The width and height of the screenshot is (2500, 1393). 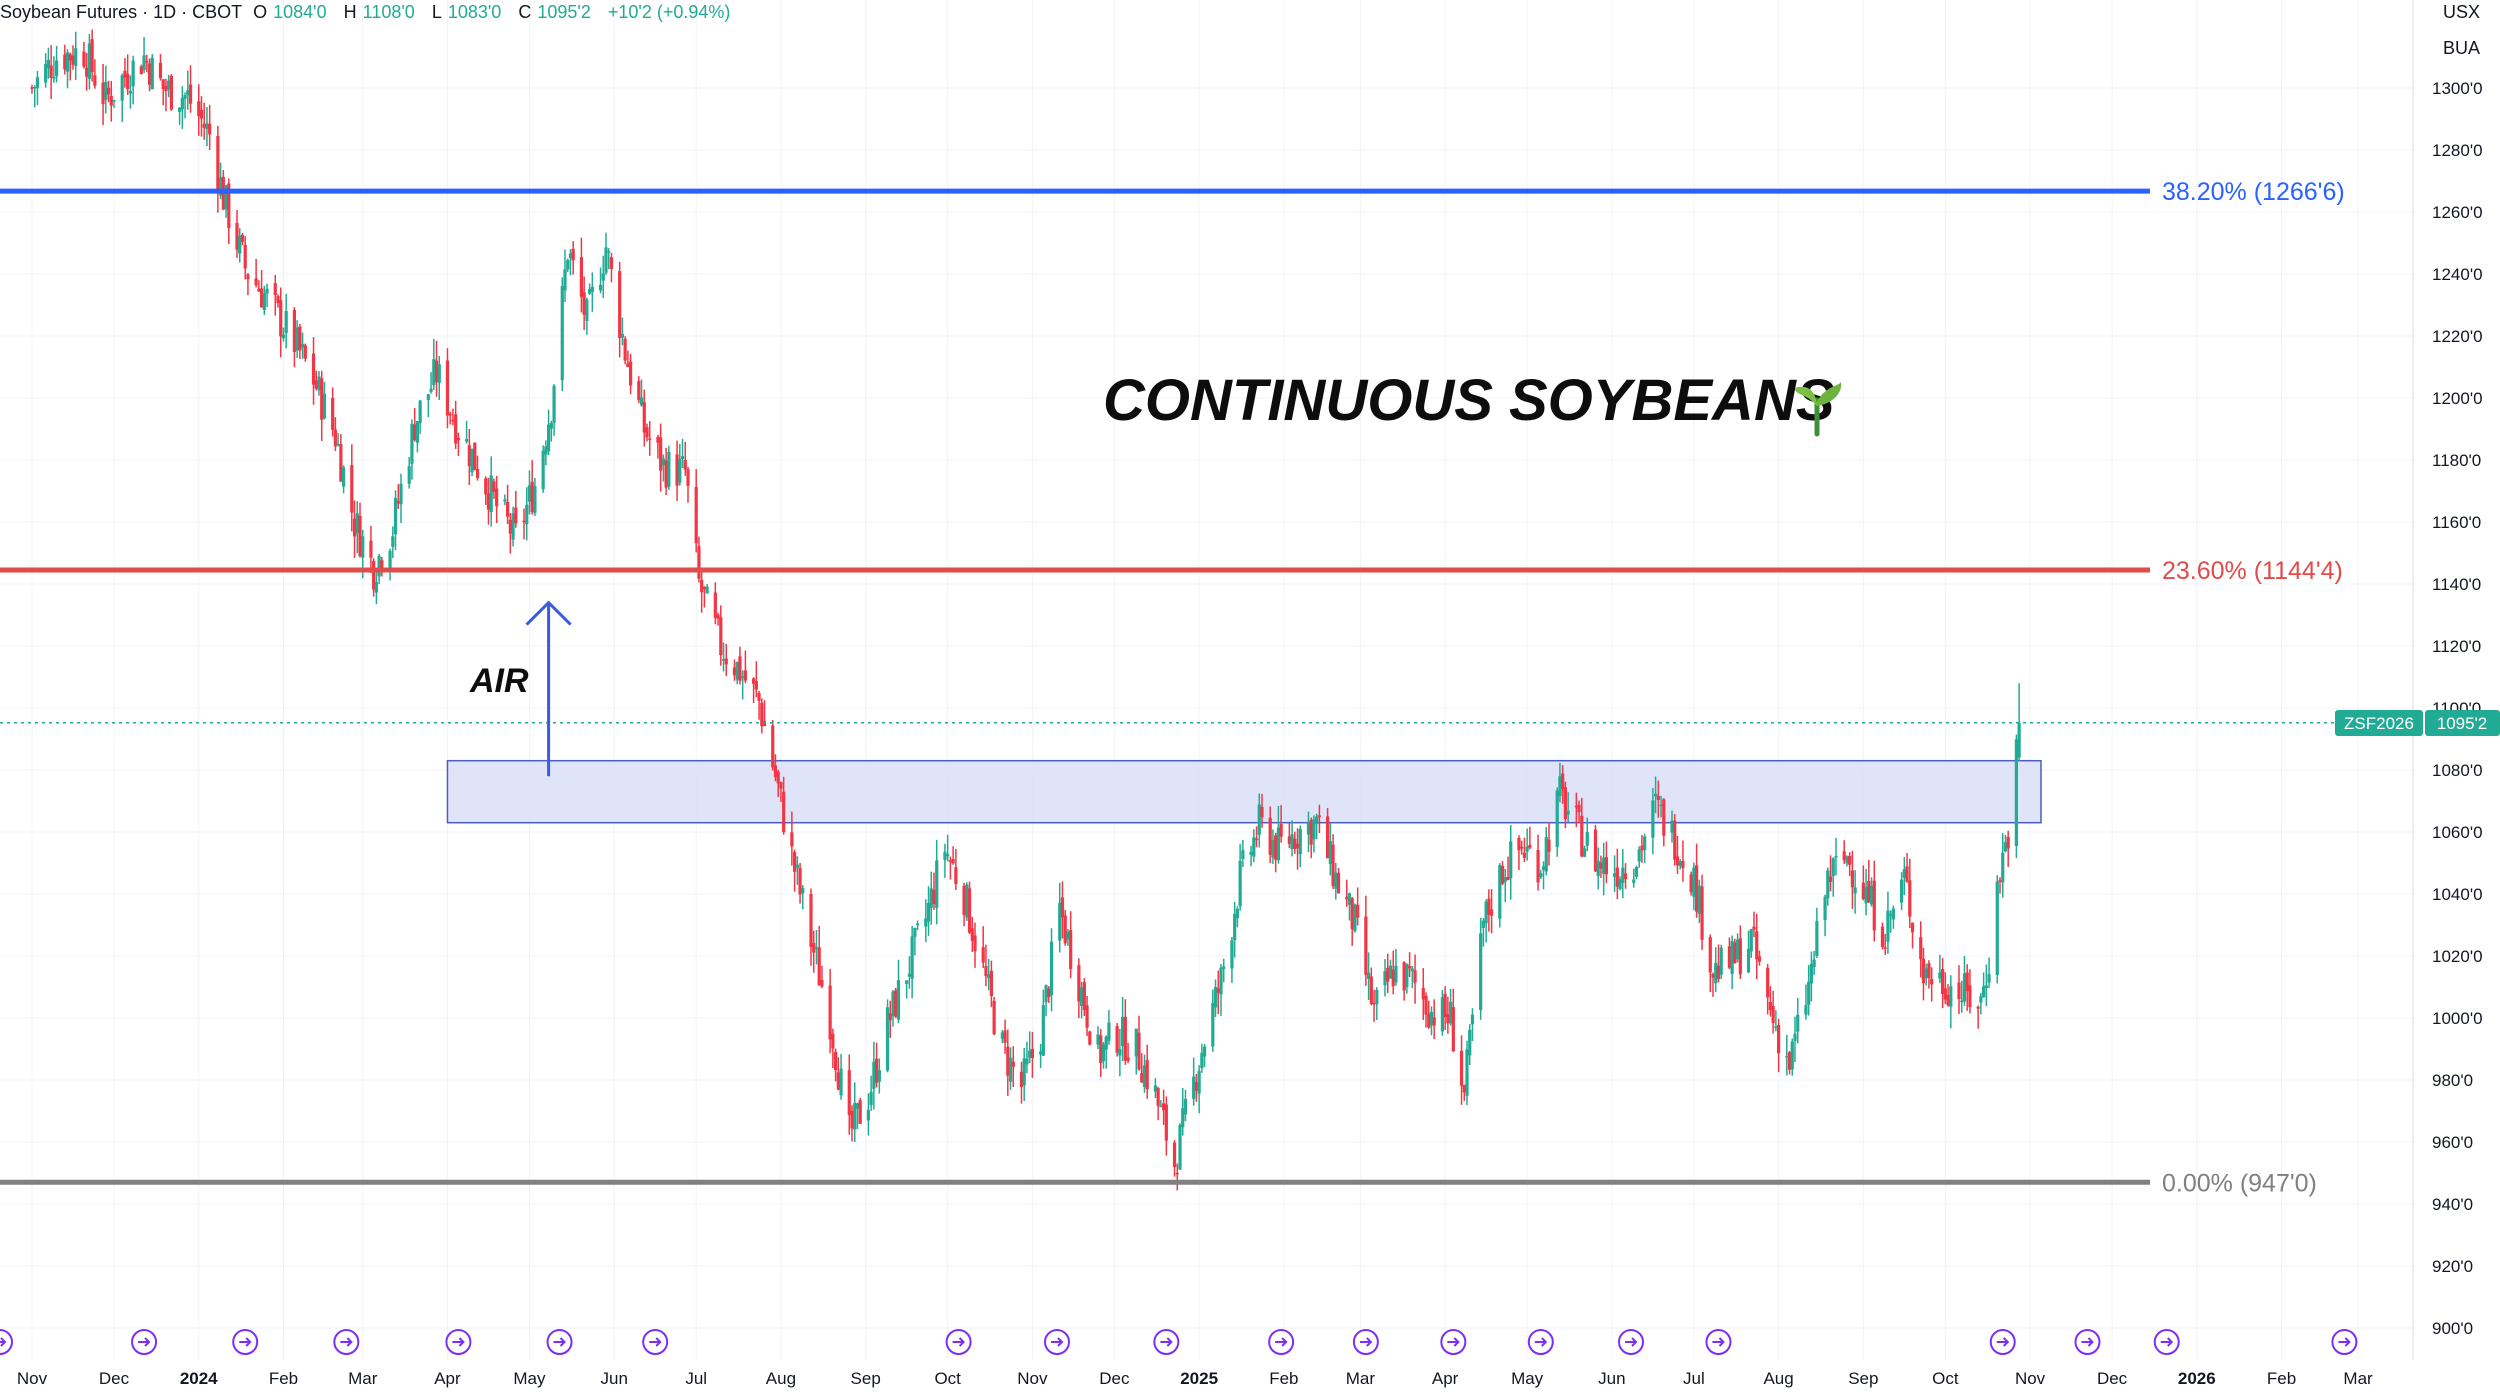 What do you see at coordinates (121, 12) in the screenshot?
I see `symbol-title: Soybean Futures · 1D · CBOT` at bounding box center [121, 12].